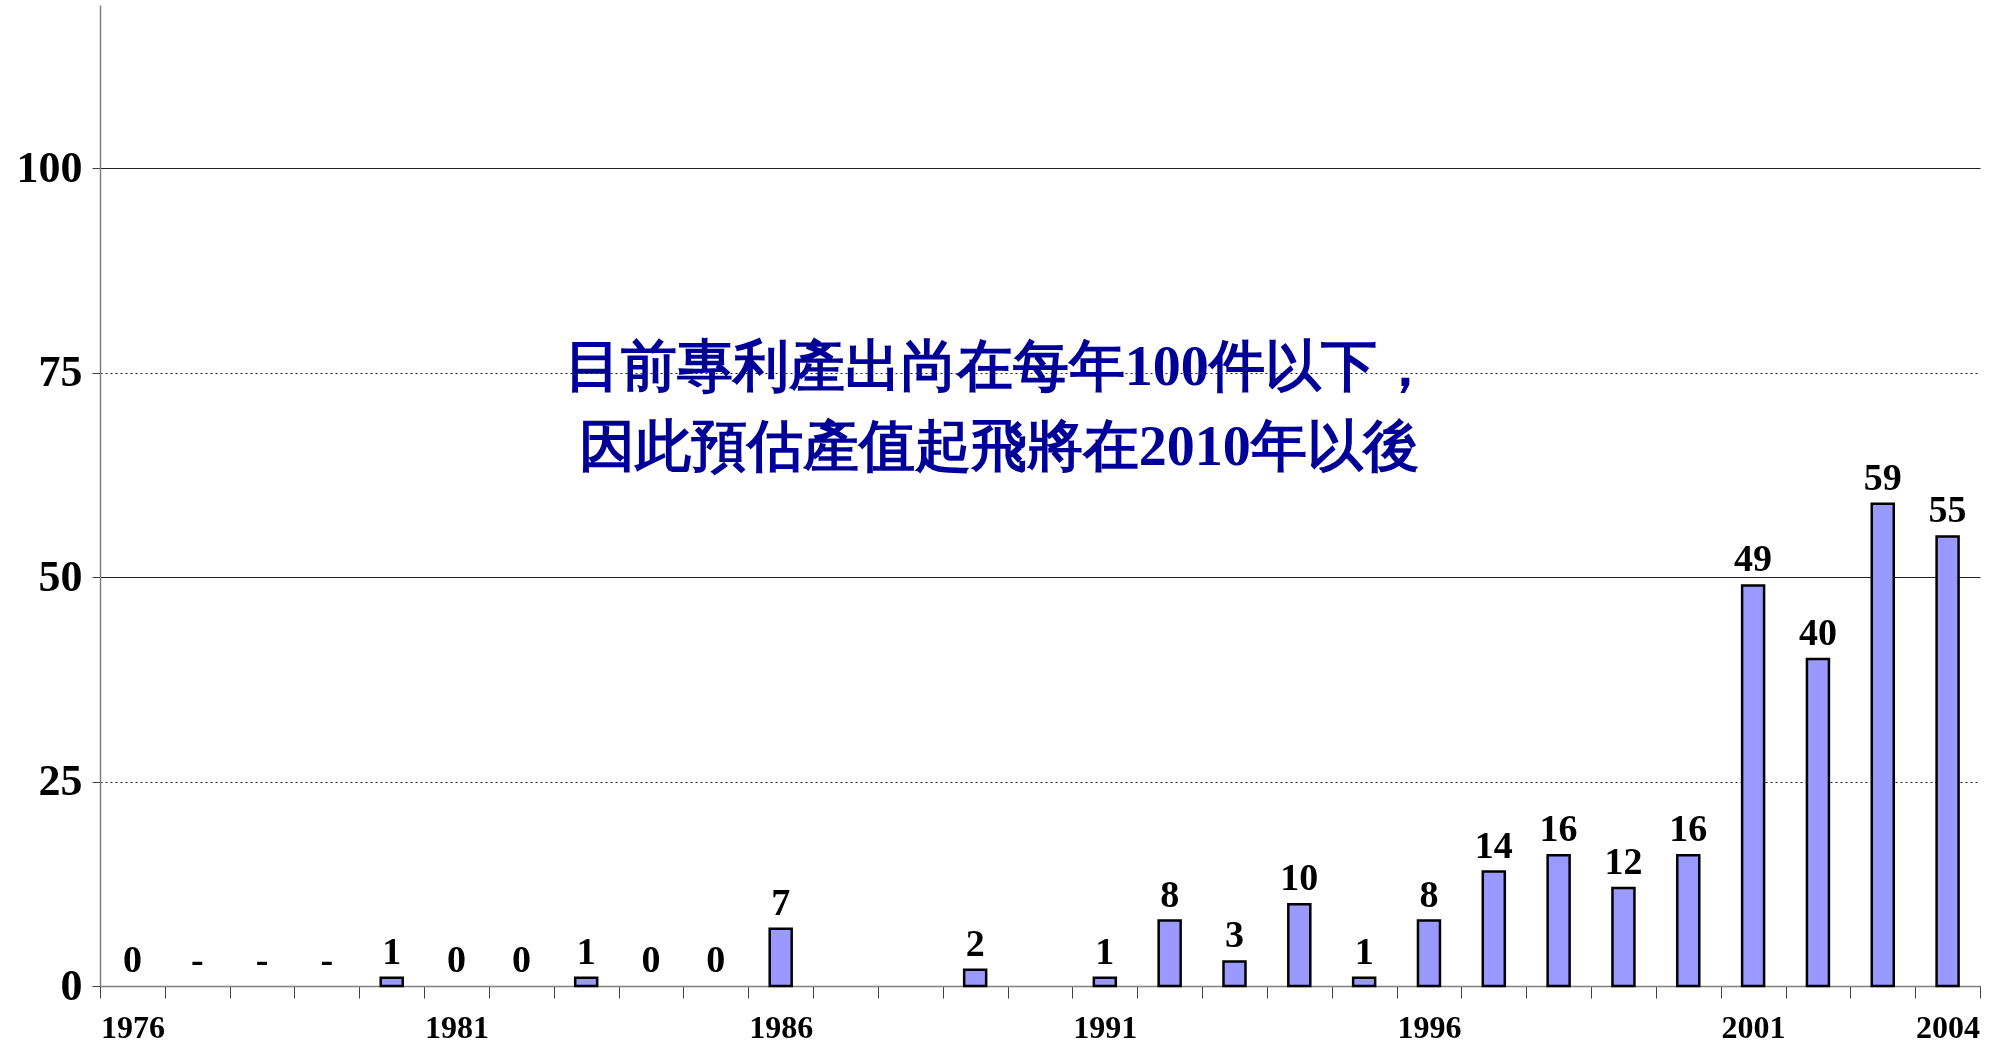 This screenshot has height=1051, width=2009. I want to click on x-tick-label: 2001, so click(1753, 1026).